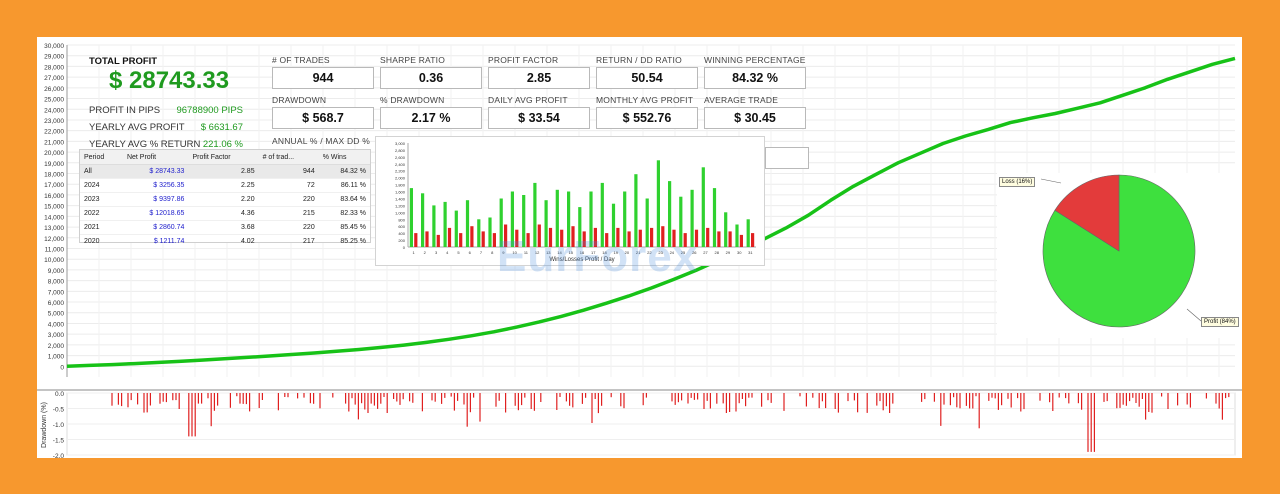 The height and width of the screenshot is (494, 1280). I want to click on day-x-tick: 21, so click(638, 252).